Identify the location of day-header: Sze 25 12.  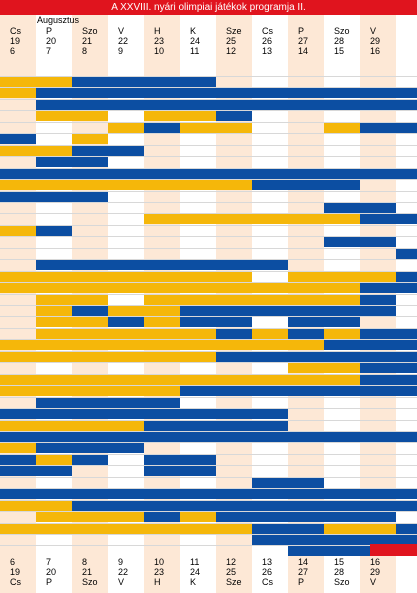
(234, 41).